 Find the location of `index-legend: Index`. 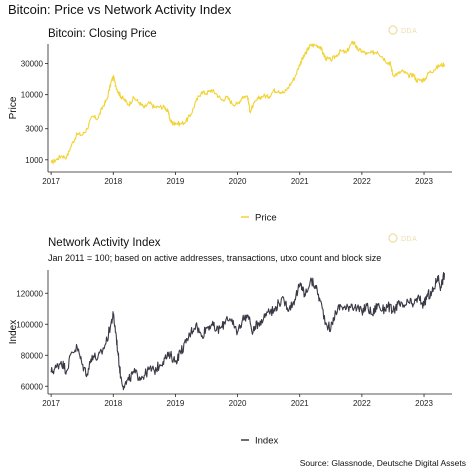

index-legend: Index is located at coordinates (259, 441).